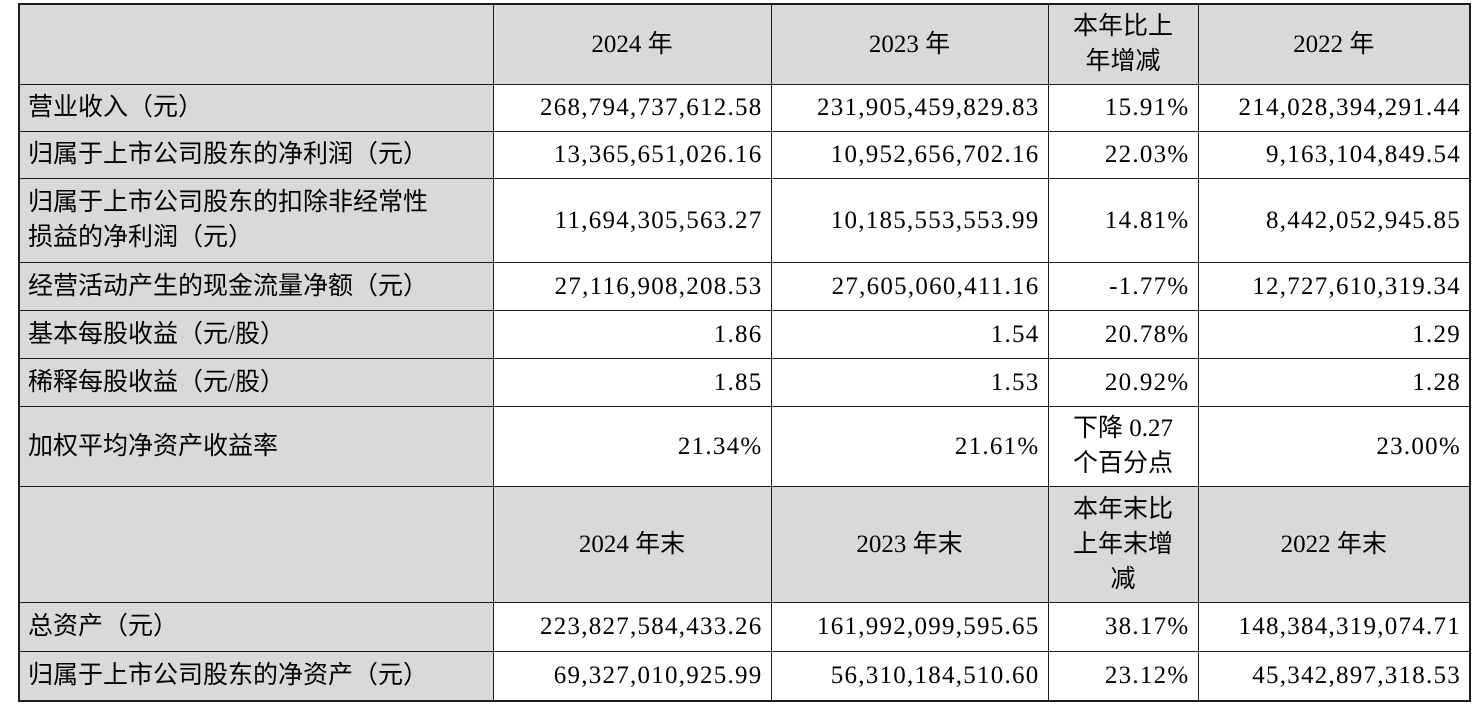 Image resolution: width=1480 pixels, height=710 pixels. Describe the element at coordinates (909, 446) in the screenshot. I see `cell-2023: 21.61%` at that location.